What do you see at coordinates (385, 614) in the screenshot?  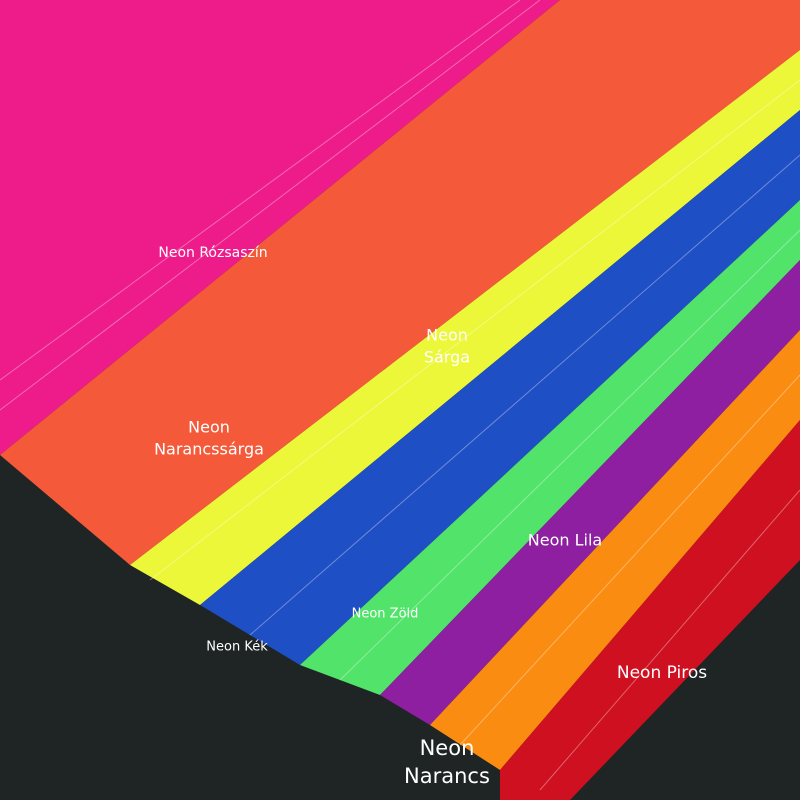 I see `color-label: Neon Zöld` at bounding box center [385, 614].